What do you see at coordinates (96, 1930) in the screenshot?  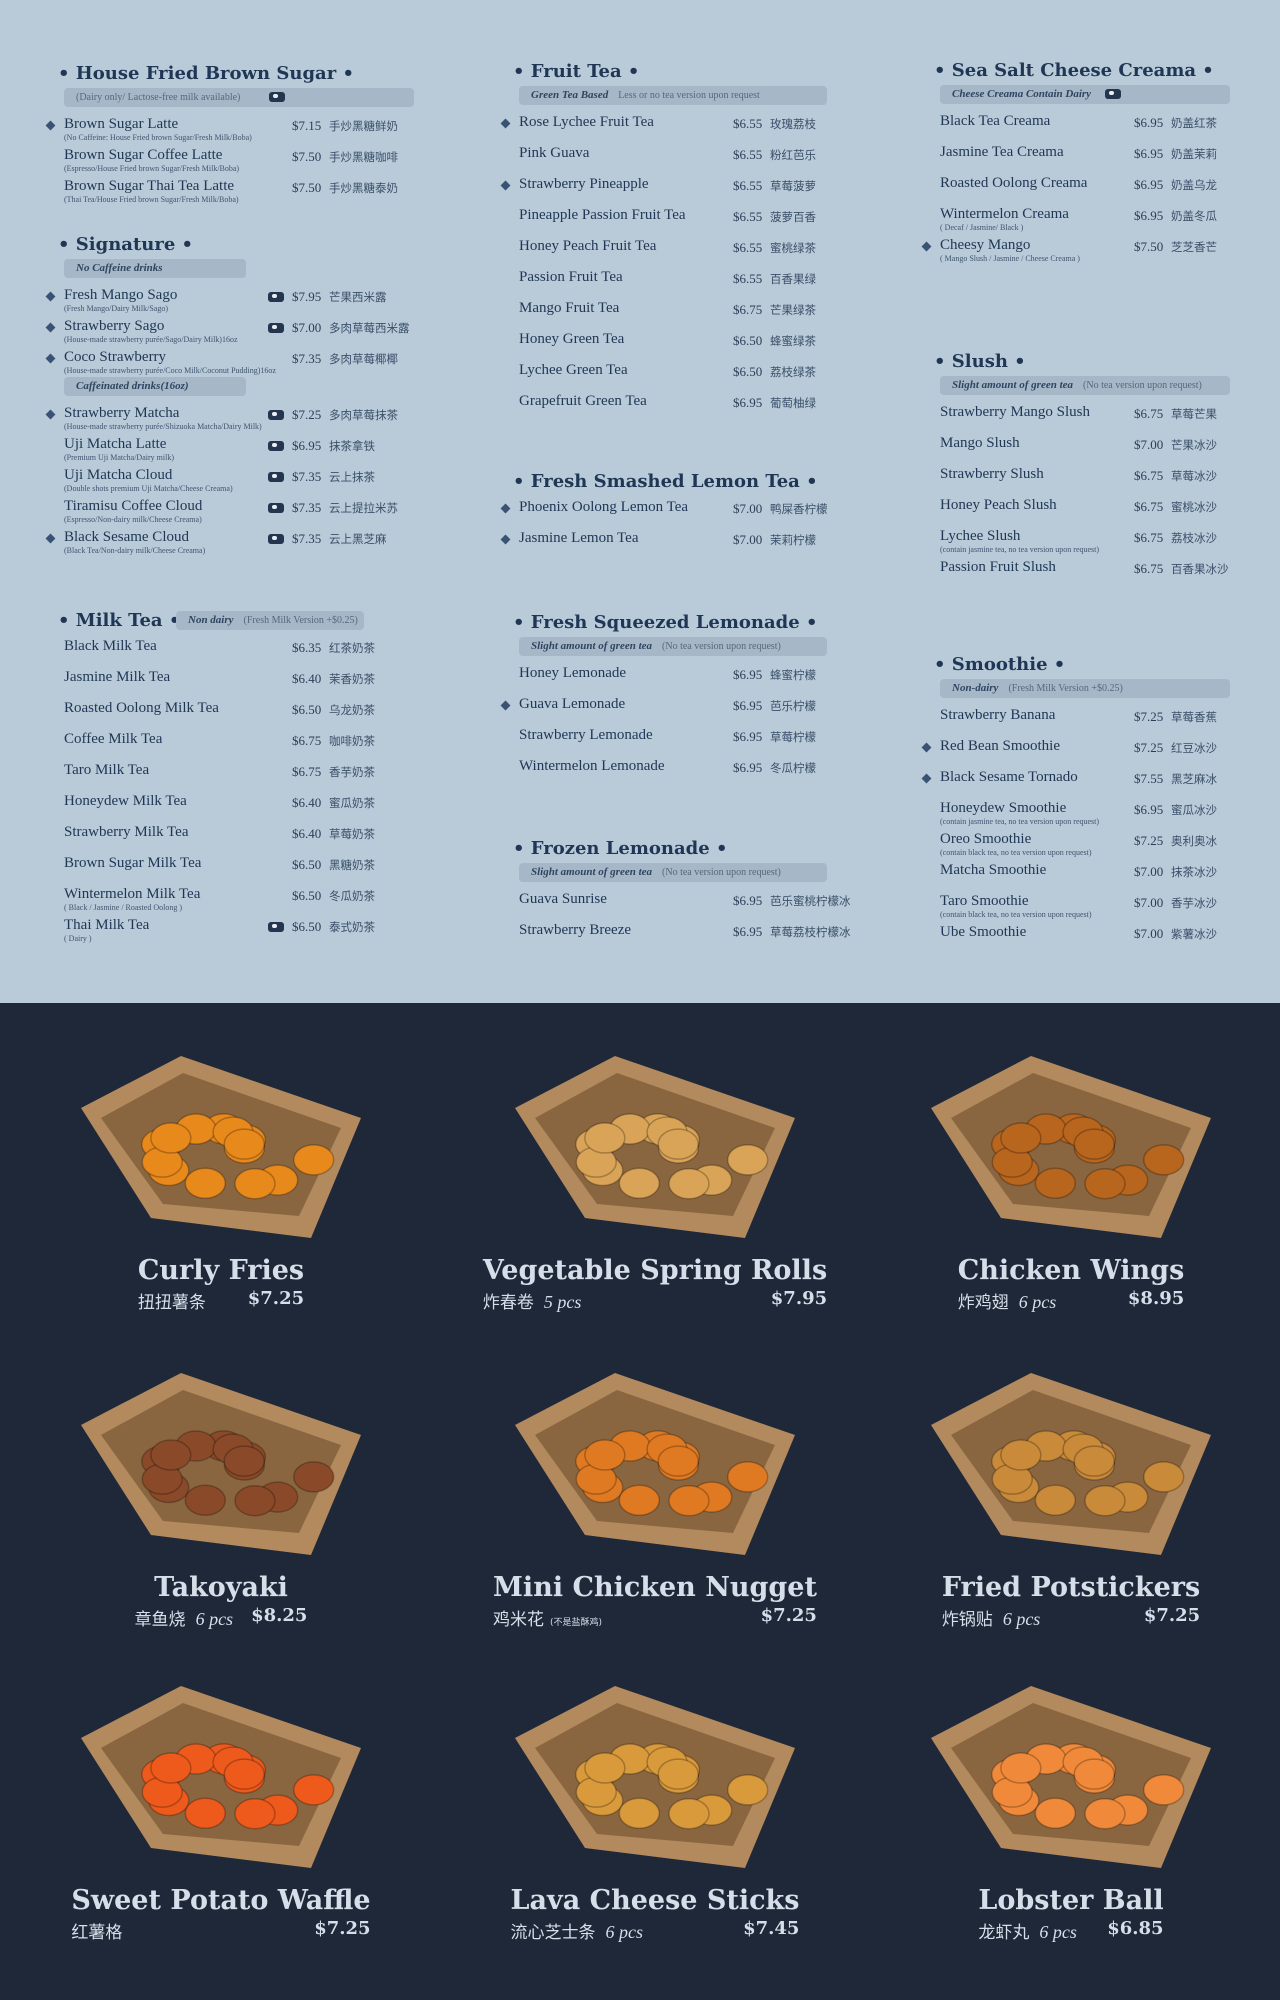 I see `food-info: 红薯格` at bounding box center [96, 1930].